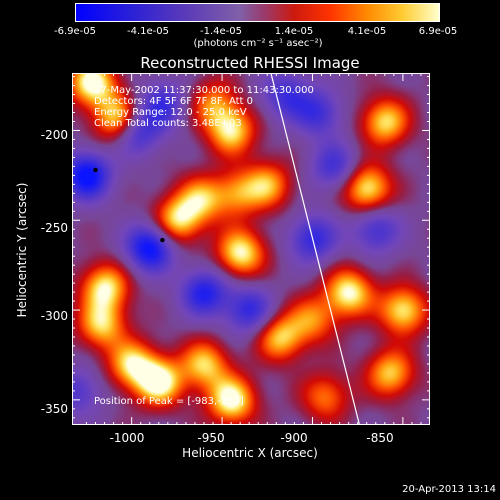 This screenshot has width=500, height=500. I want to click on y-axis-label: Heliocentric Y (arcsec), so click(22, 250).